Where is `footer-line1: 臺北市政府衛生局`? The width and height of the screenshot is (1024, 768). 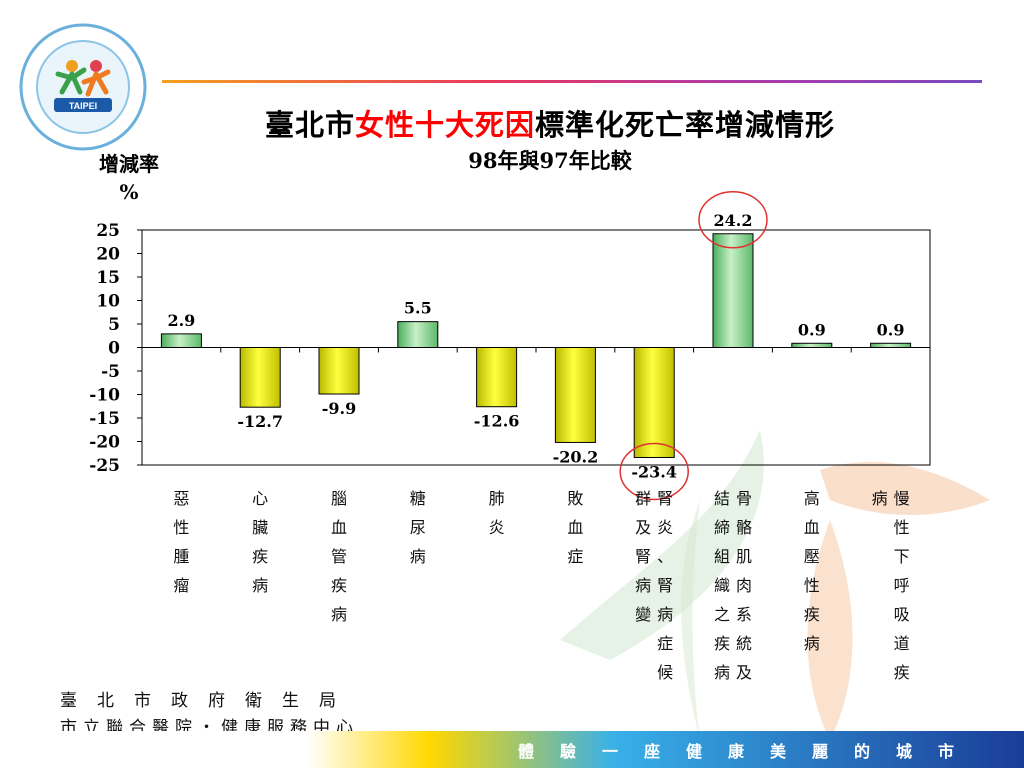
footer-line1: 臺北市政府衛生局 is located at coordinates (208, 701).